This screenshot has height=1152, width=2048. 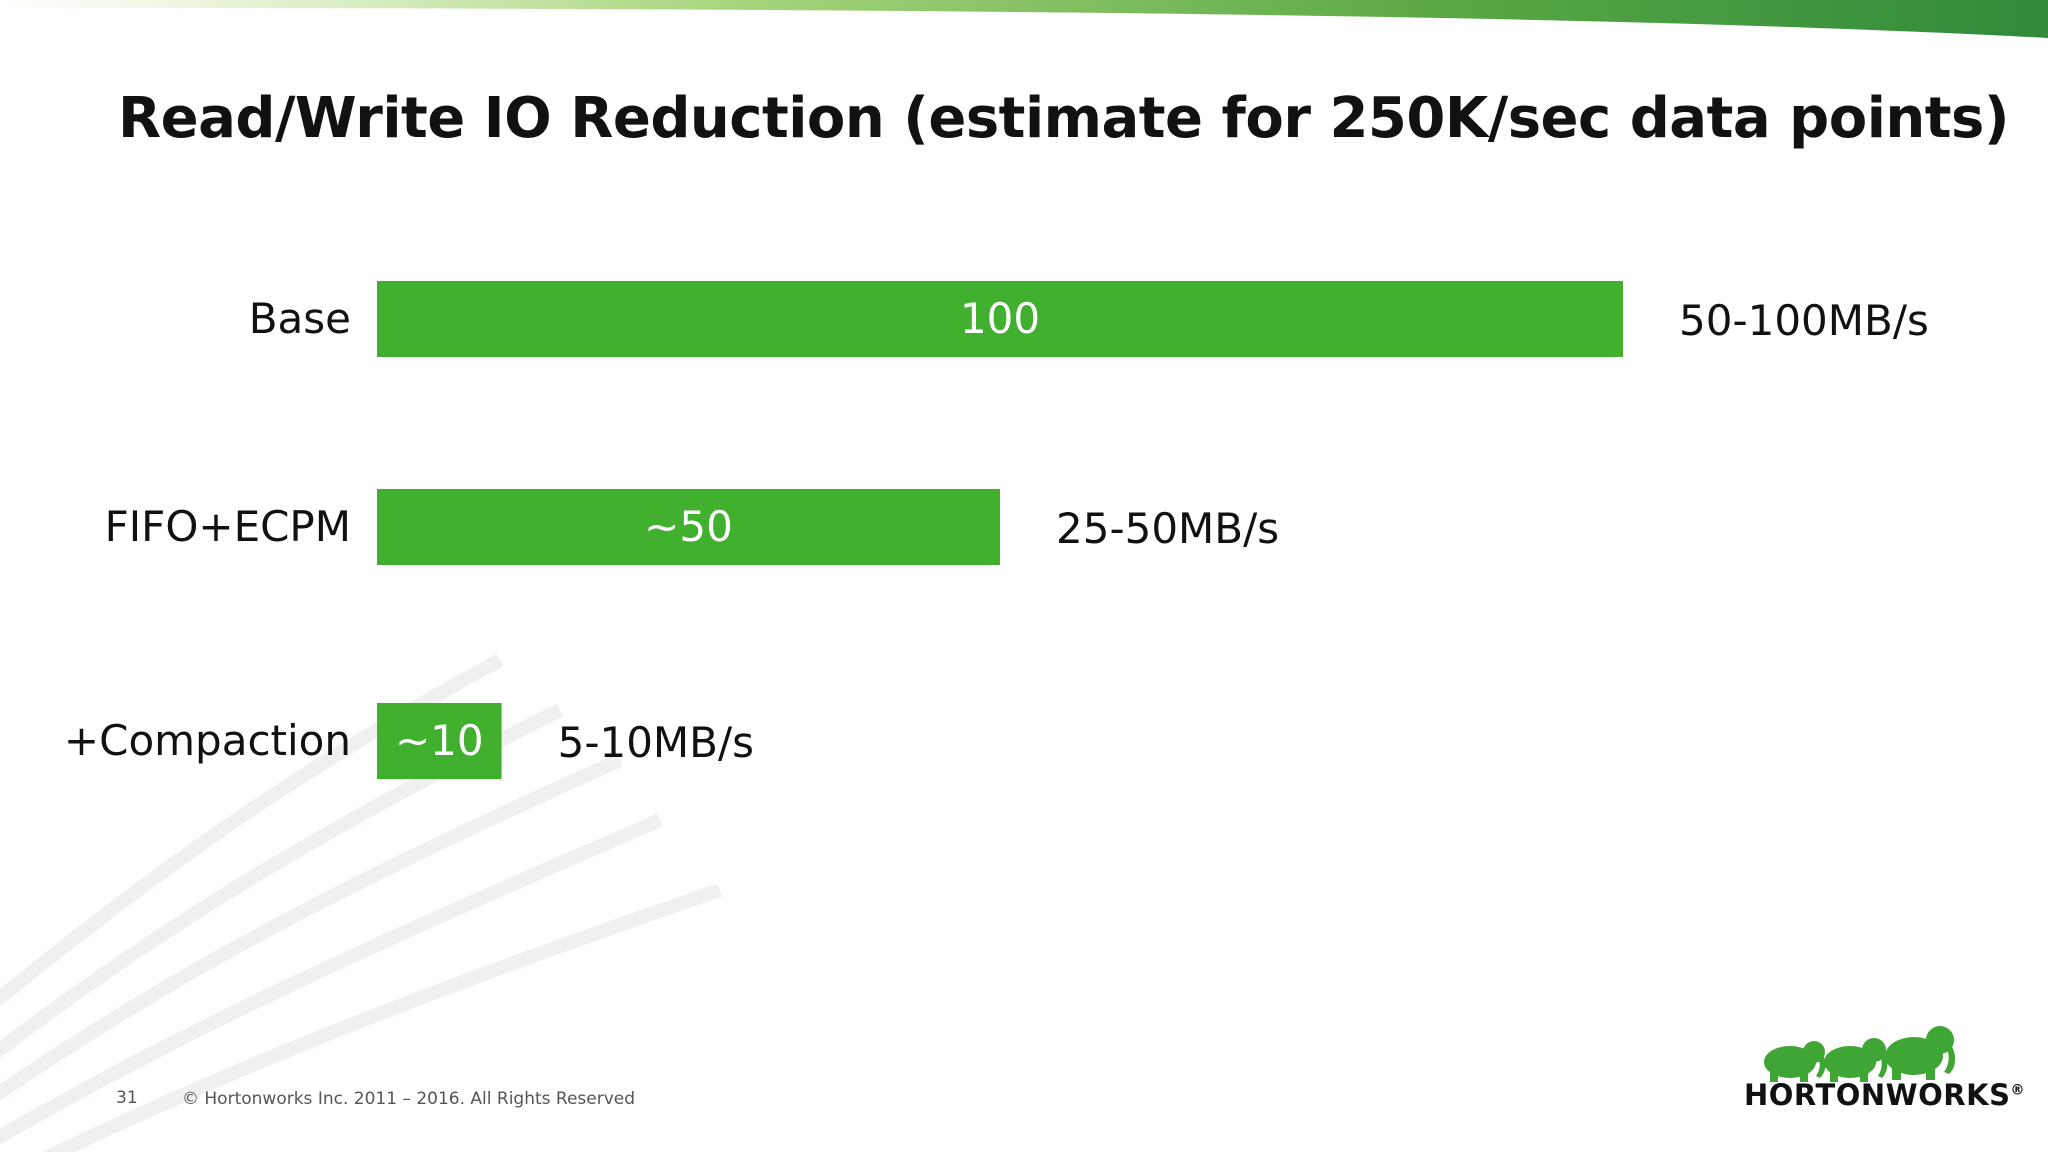 I want to click on category-label: +Compaction, so click(x=207, y=740).